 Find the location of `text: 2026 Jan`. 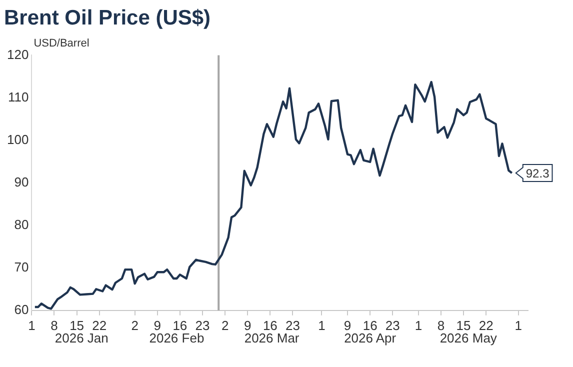

text: 2026 Jan is located at coordinates (81, 338).